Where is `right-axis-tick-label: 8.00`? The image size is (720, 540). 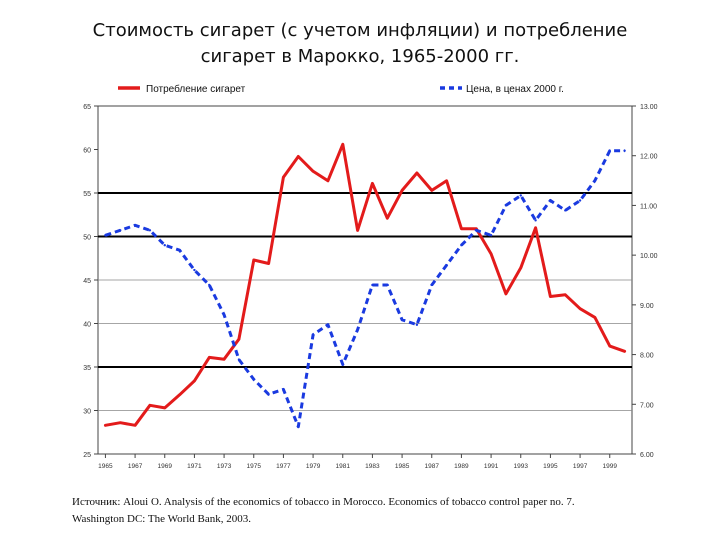
right-axis-tick-label: 8.00 is located at coordinates (647, 356).